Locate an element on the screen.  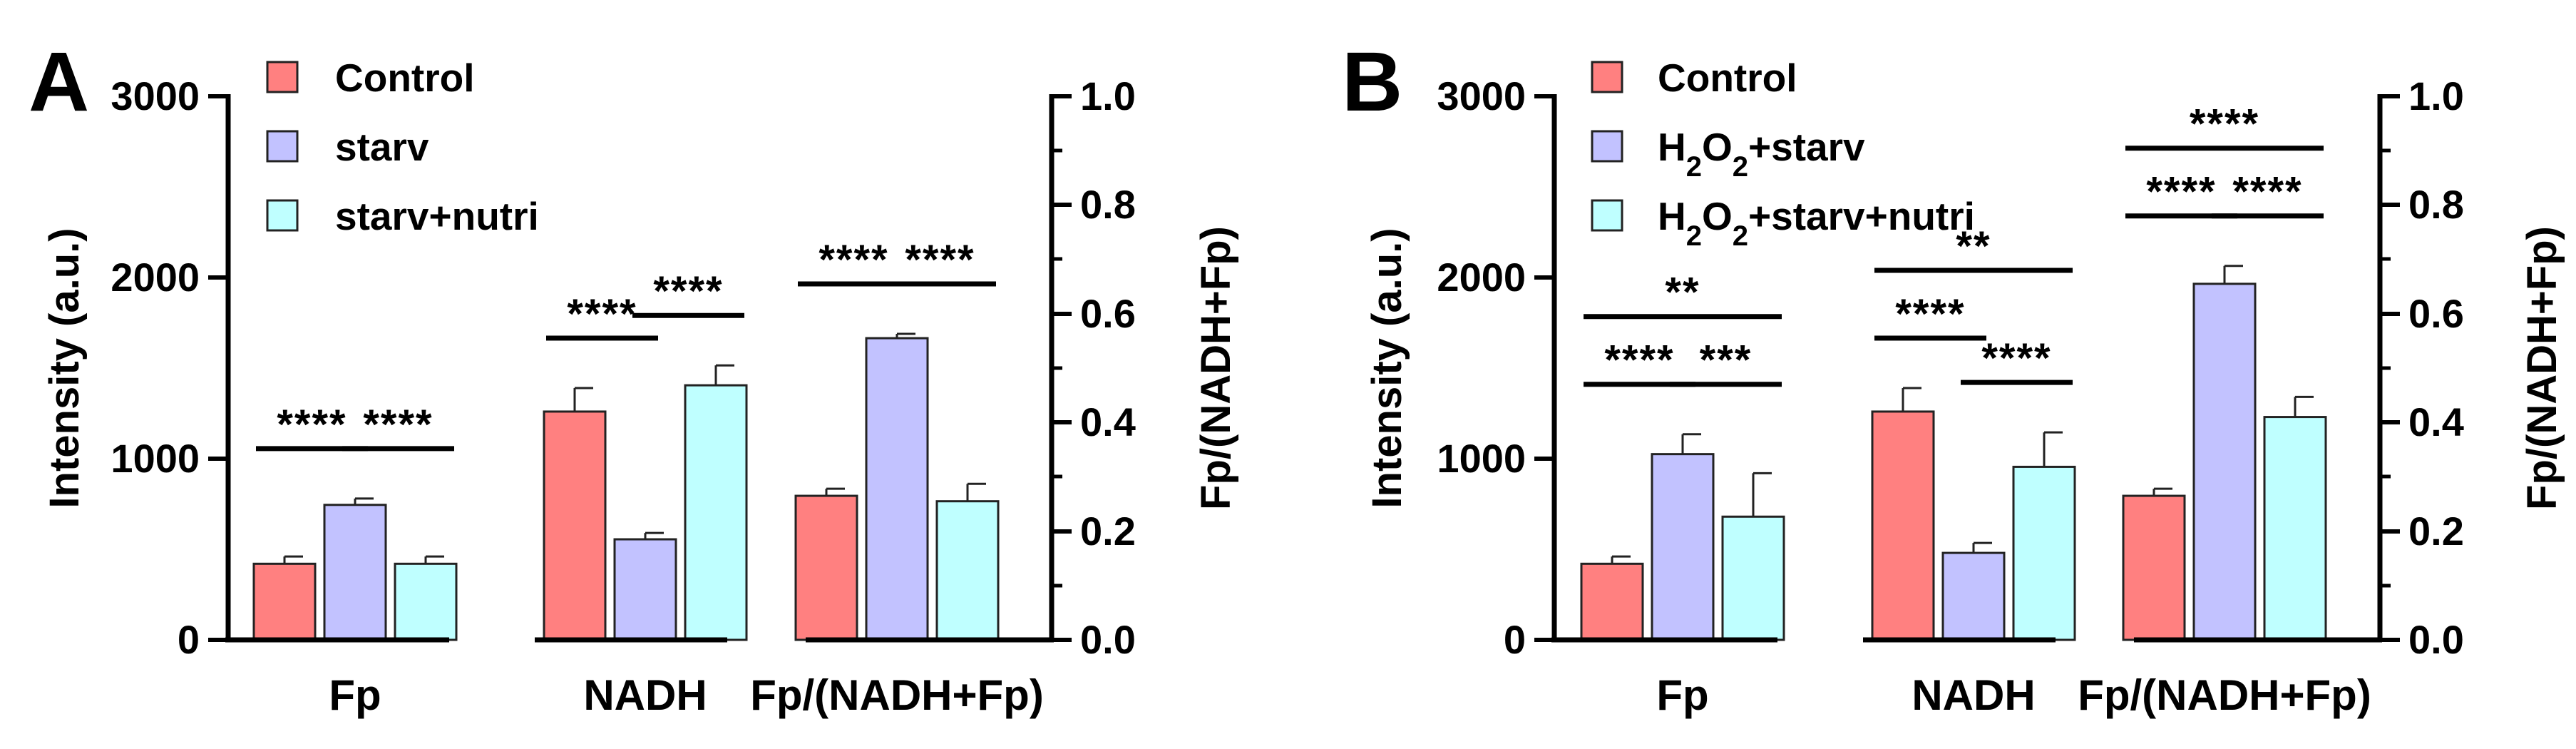
panel-b-significance: **** ***** ************** ******** is located at coordinates (1954, 244).